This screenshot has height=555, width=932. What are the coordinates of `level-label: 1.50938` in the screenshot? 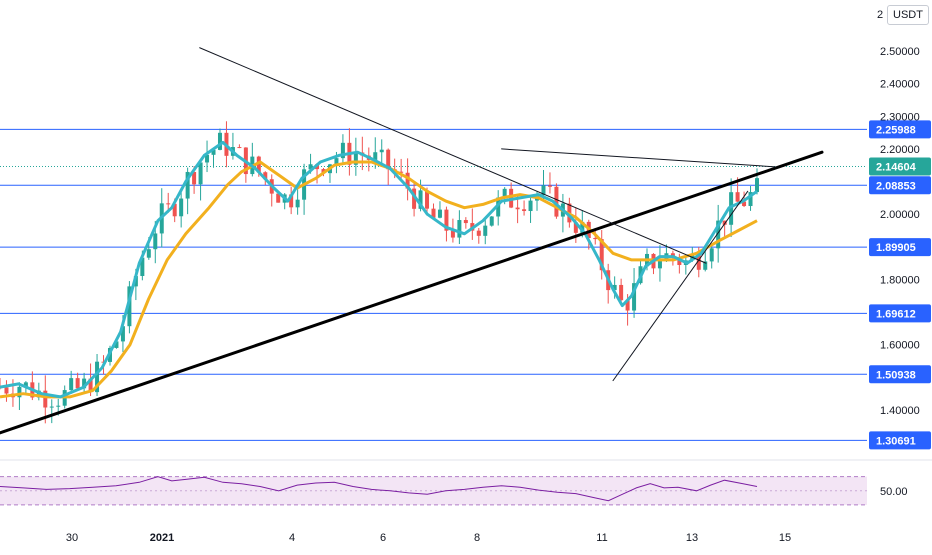 It's located at (896, 375).